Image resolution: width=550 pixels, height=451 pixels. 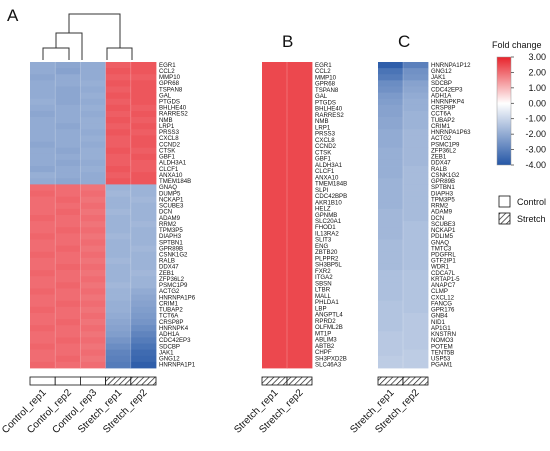 What do you see at coordinates (173, 285) in the screenshot?
I see `gene-label: PSMC1P9` at bounding box center [173, 285].